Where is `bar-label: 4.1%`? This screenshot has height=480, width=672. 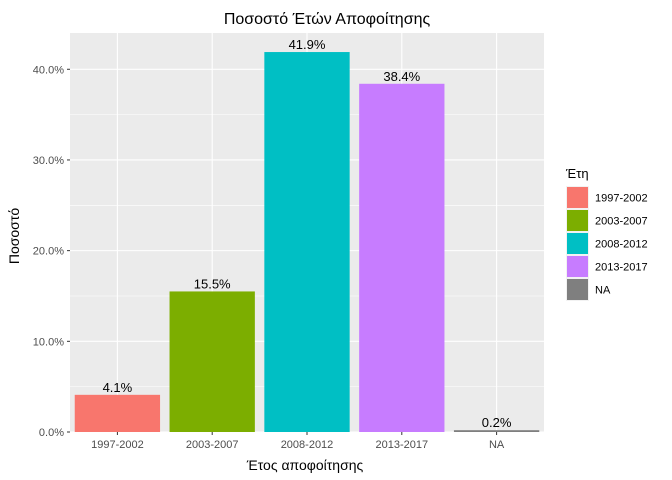 bar-label: 4.1% is located at coordinates (118, 387).